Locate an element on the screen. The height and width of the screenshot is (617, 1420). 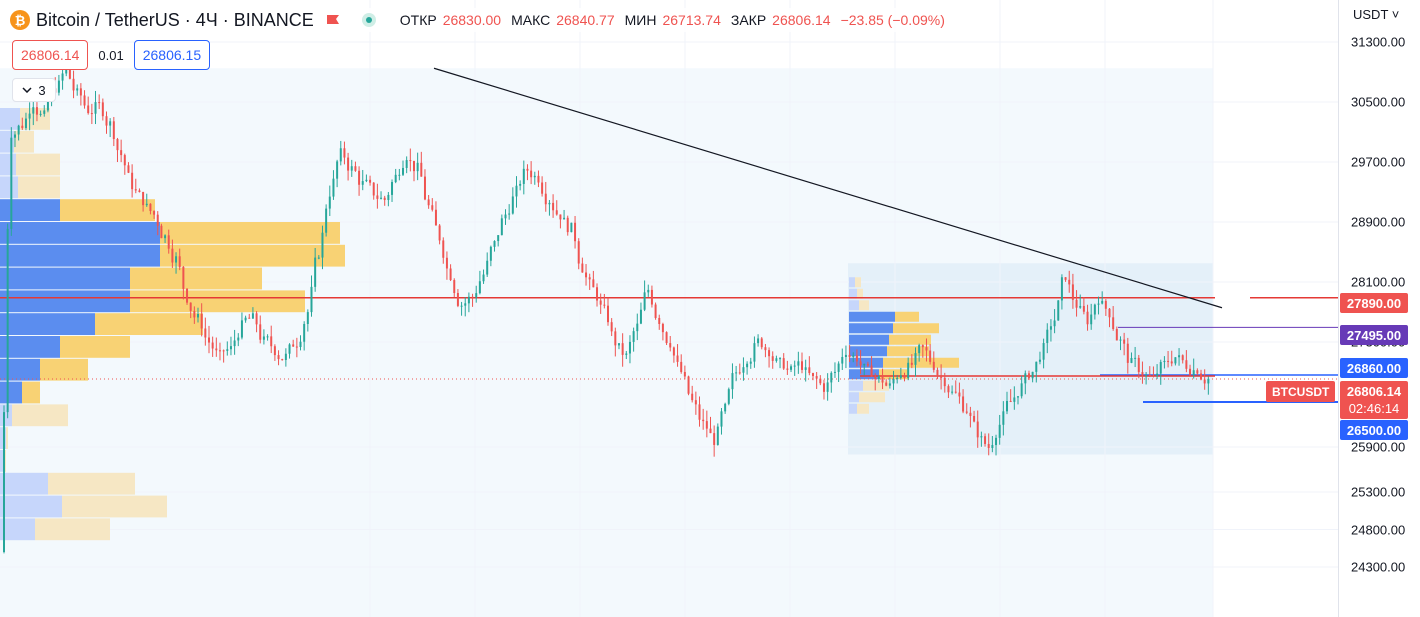
price-tick-9: 24300.00 is located at coordinates (1378, 567).